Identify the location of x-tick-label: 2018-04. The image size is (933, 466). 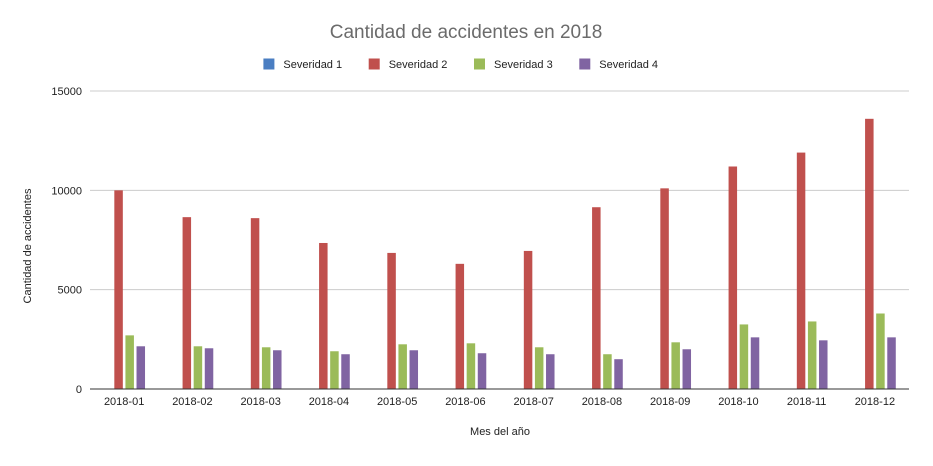
(329, 402).